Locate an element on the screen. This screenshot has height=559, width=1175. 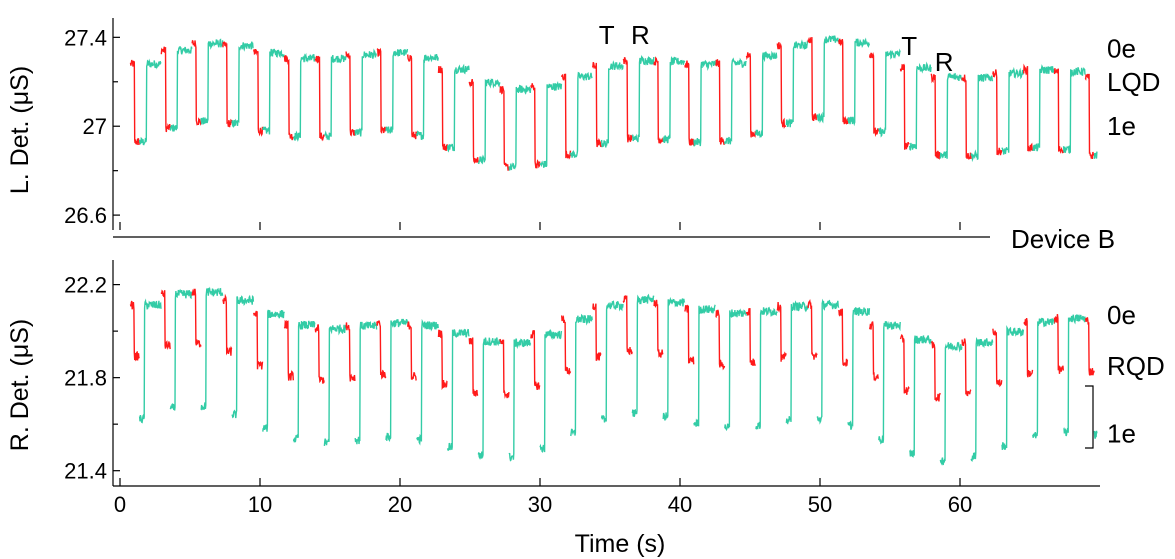
x-tick-label: 60 is located at coordinates (960, 504).